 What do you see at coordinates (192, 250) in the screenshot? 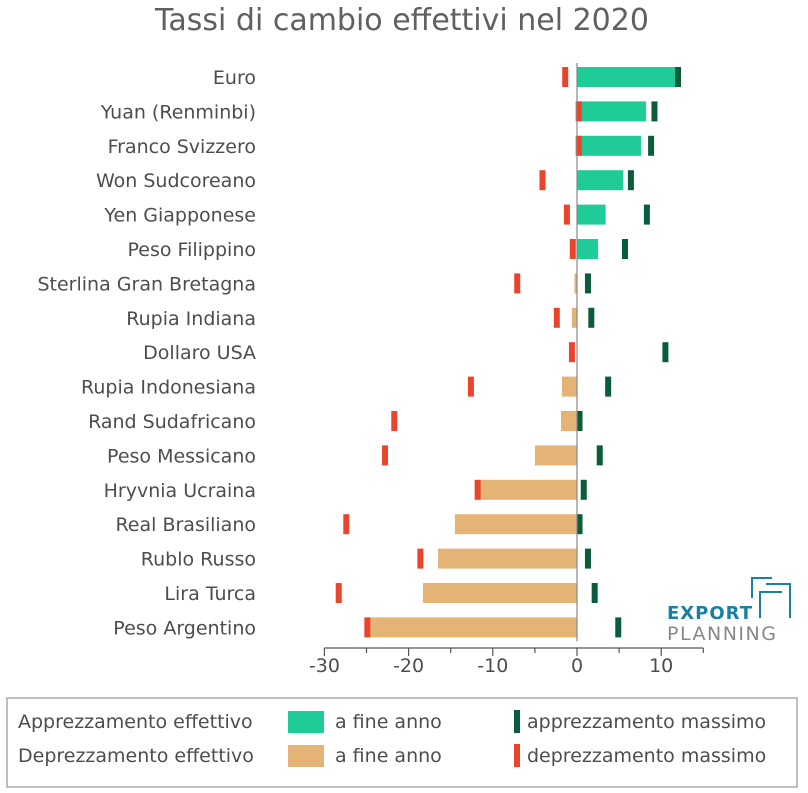
I see `category-label: Peso Filippino` at bounding box center [192, 250].